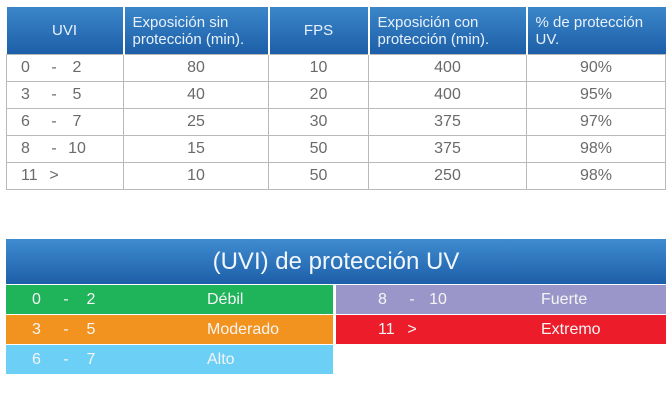 The height and width of the screenshot is (400, 671). Describe the element at coordinates (196, 95) in the screenshot. I see `exposure-without-cell: 40` at that location.